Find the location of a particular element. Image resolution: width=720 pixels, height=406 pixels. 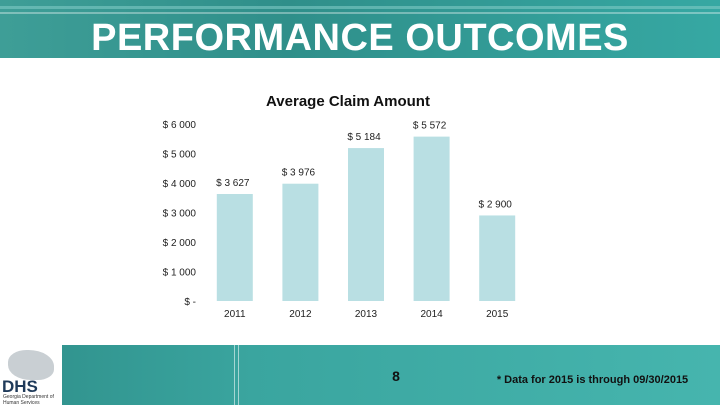

y-tick-label: $ 5 000 is located at coordinates (180, 155).